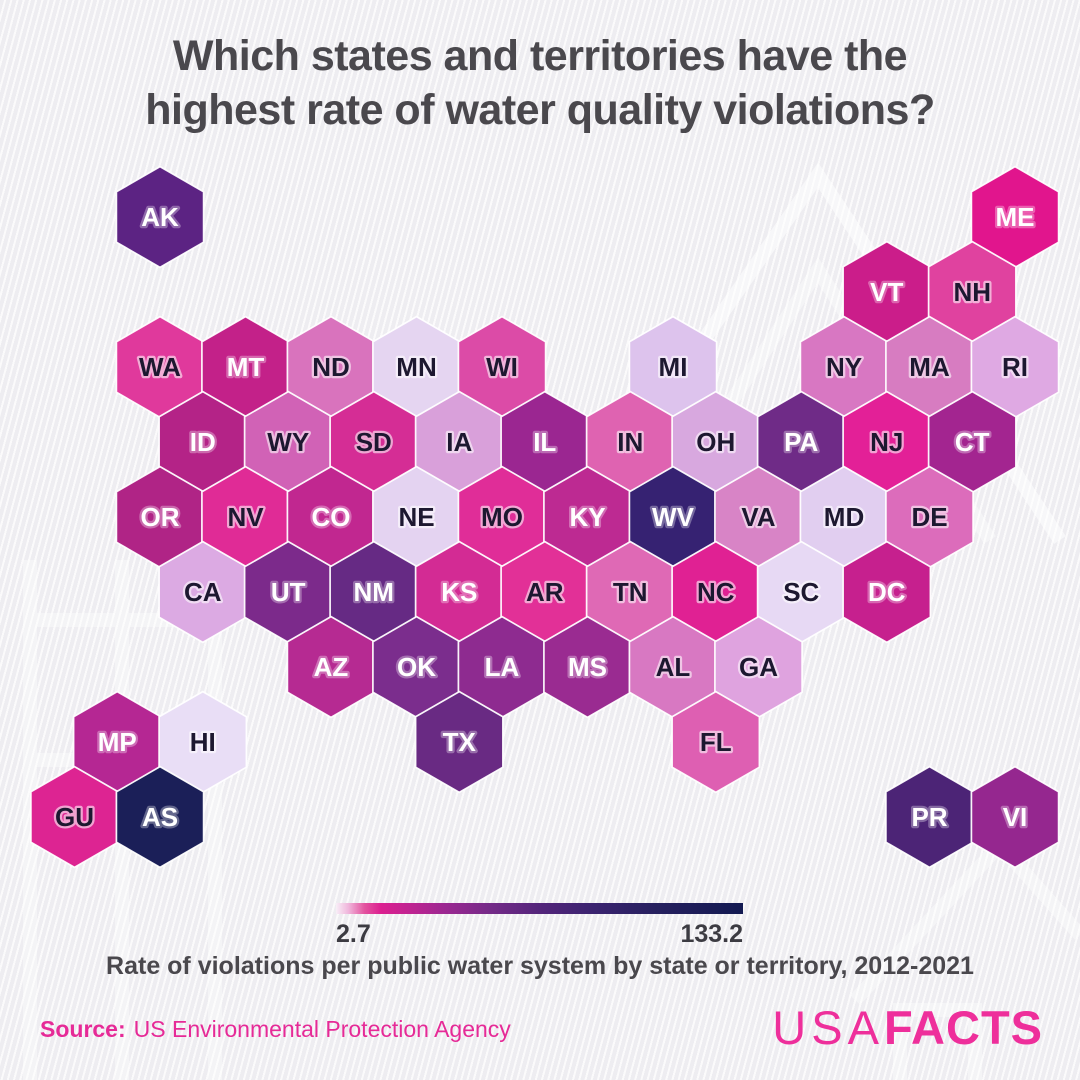 The height and width of the screenshot is (1080, 1080). Describe the element at coordinates (545, 592) in the screenshot. I see `hex-label-AR: AR` at that location.